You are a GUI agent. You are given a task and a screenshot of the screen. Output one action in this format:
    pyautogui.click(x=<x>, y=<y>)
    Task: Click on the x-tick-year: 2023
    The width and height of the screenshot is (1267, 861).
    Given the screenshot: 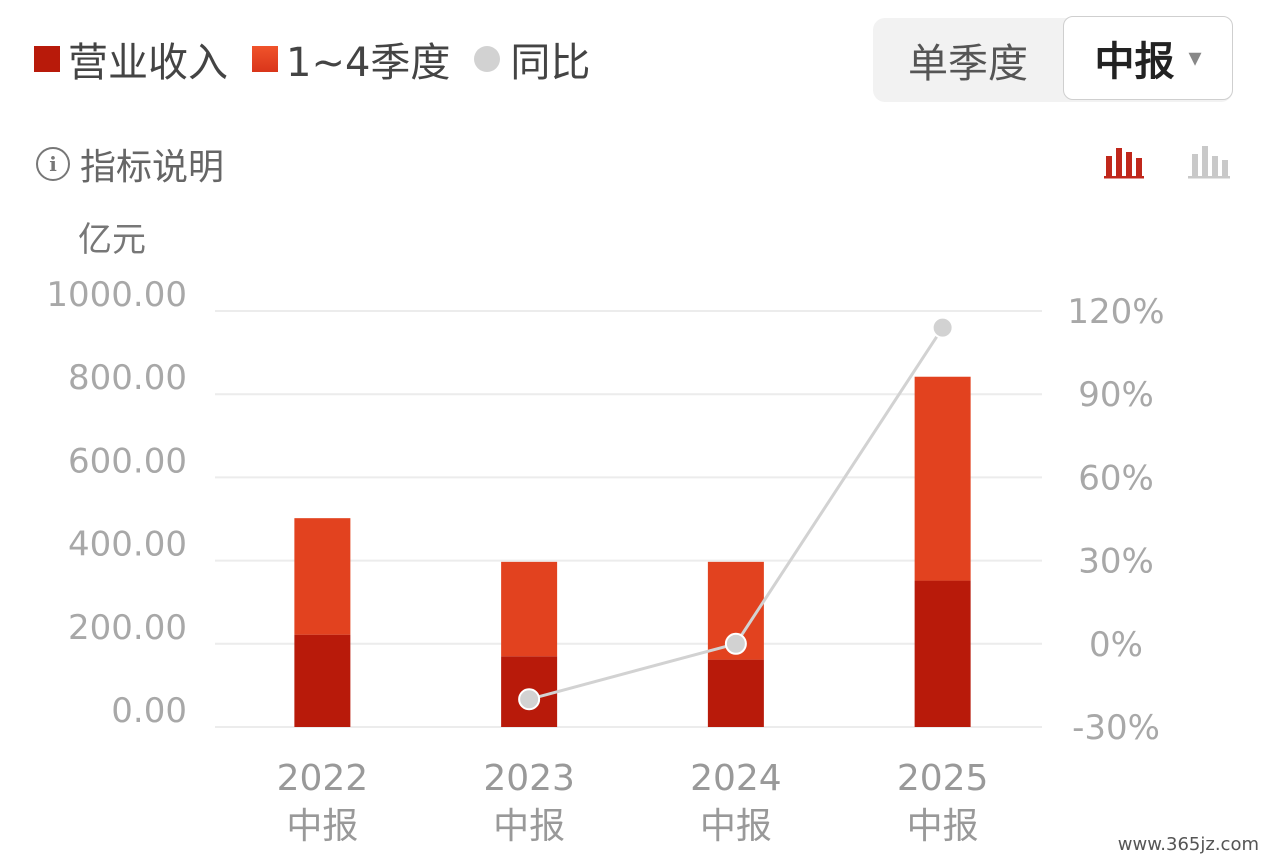 What is the action you would take?
    pyautogui.click(x=529, y=778)
    